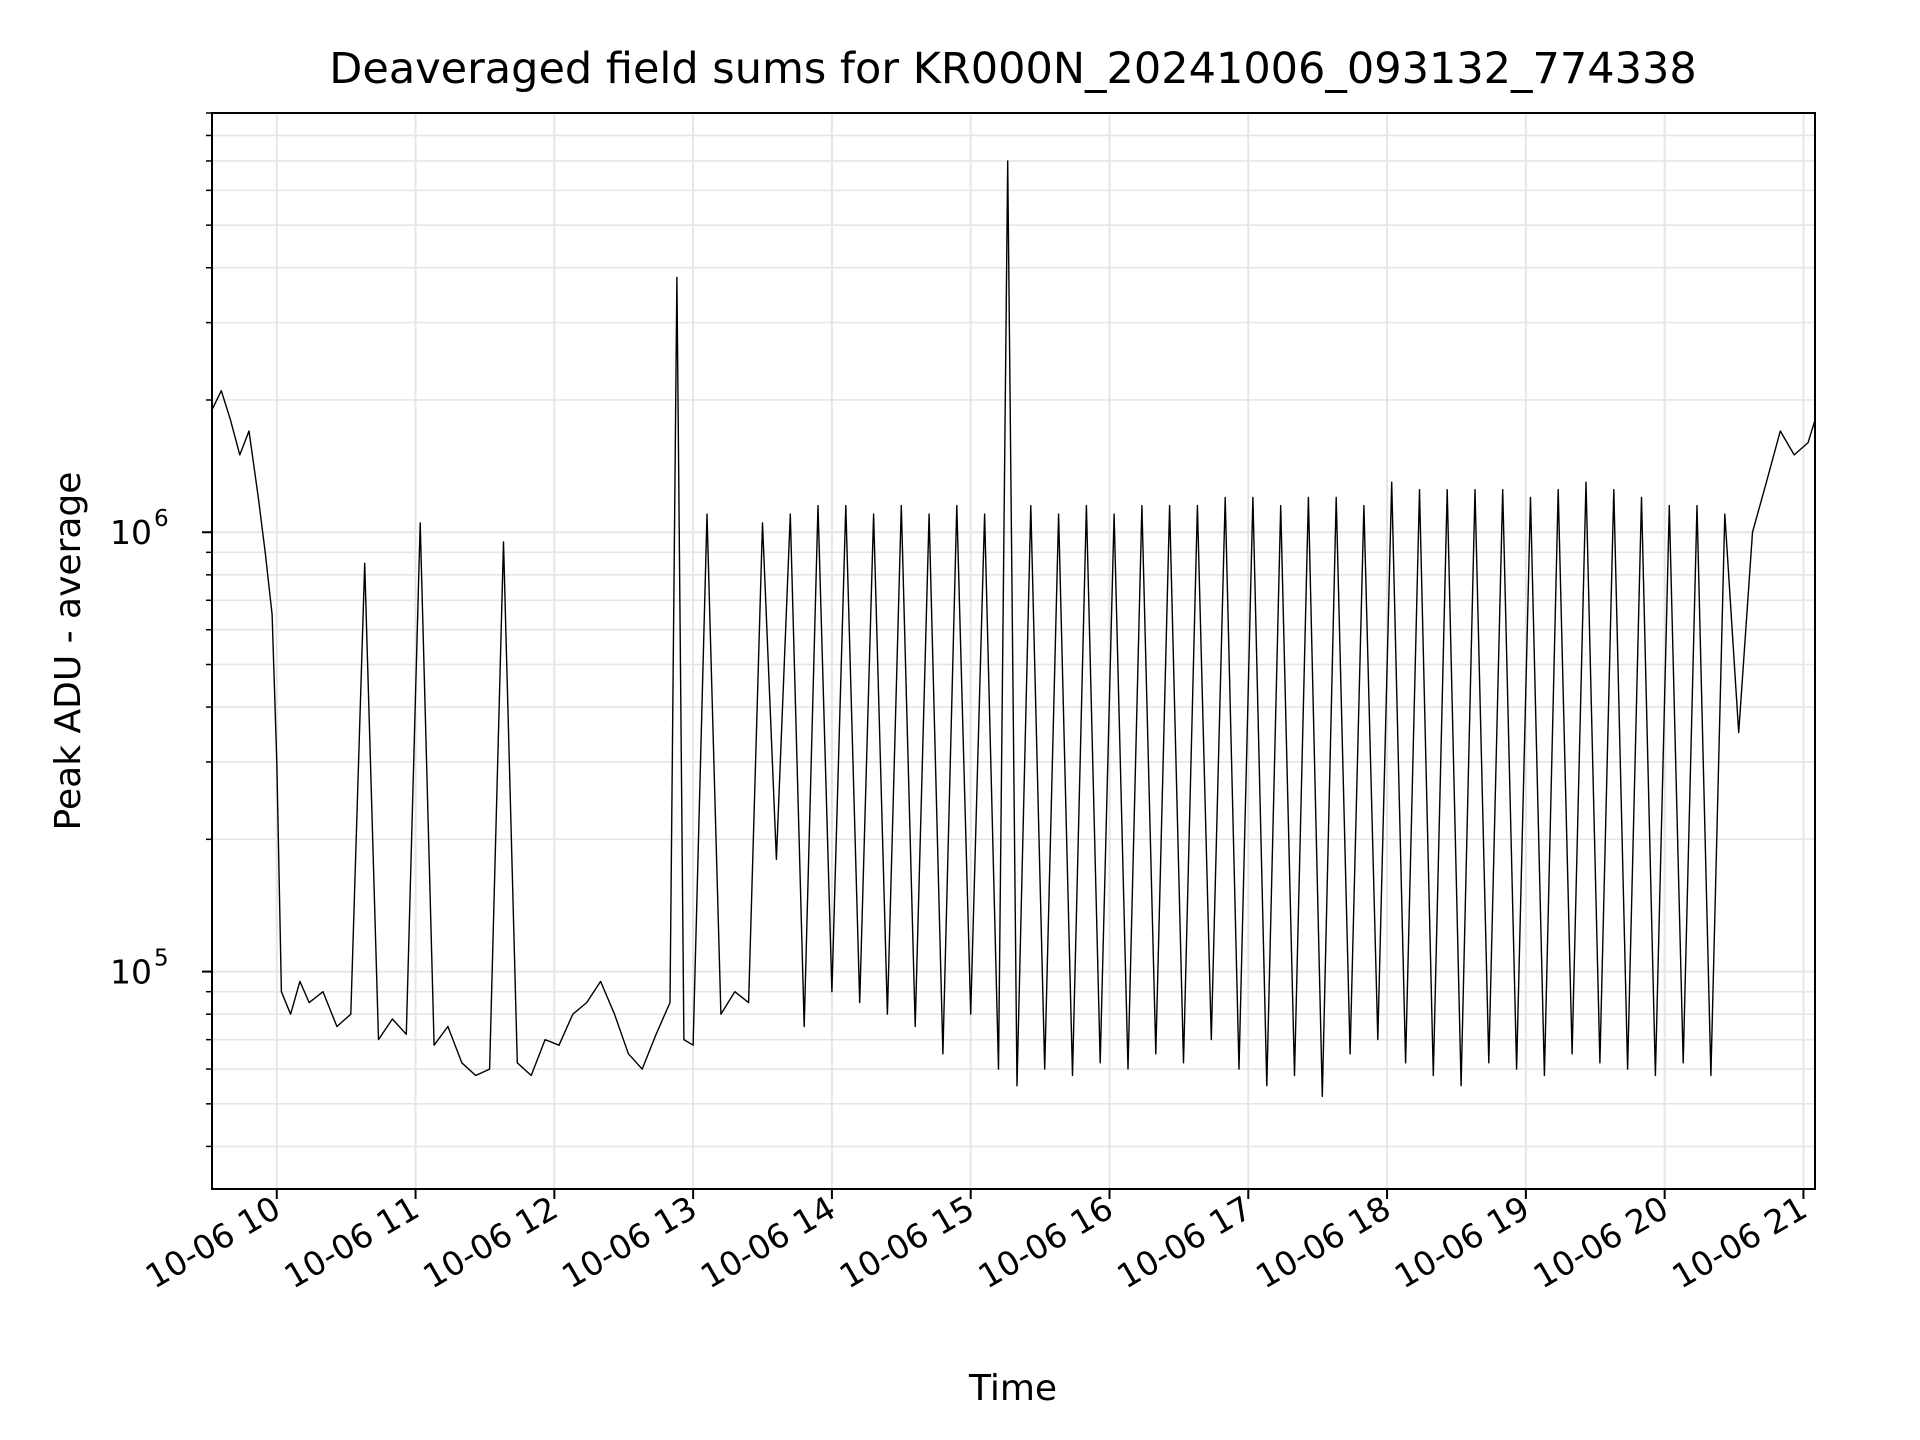 The image size is (1920, 1440). I want to click on x-axis-label: Time, so click(1012, 1388).